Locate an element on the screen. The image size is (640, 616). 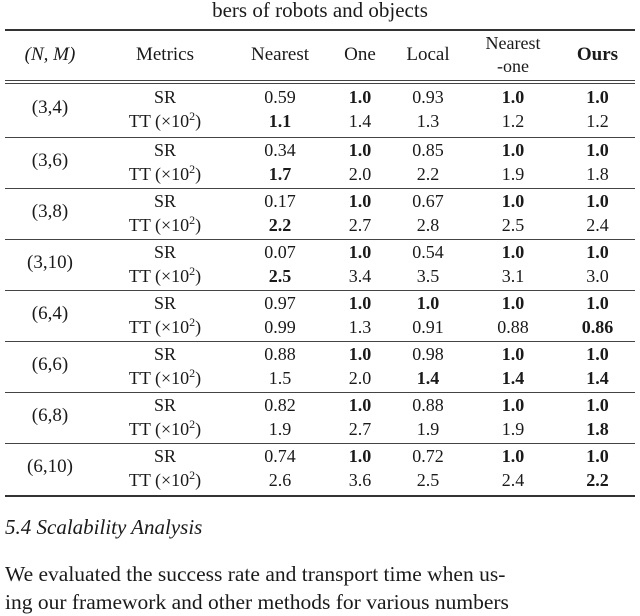
value-cell-tt-local: 2.8 is located at coordinates (428, 225).